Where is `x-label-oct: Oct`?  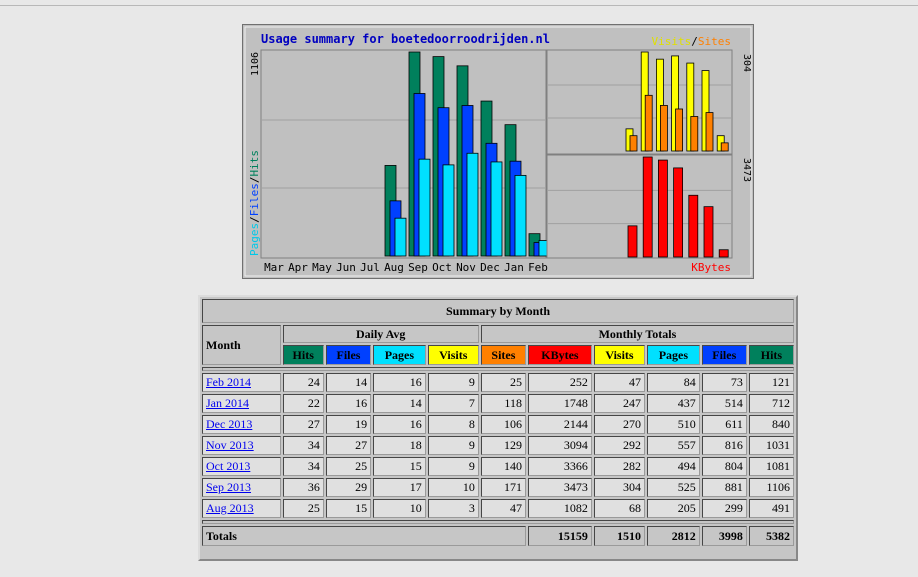
x-label-oct: Oct is located at coordinates (442, 267).